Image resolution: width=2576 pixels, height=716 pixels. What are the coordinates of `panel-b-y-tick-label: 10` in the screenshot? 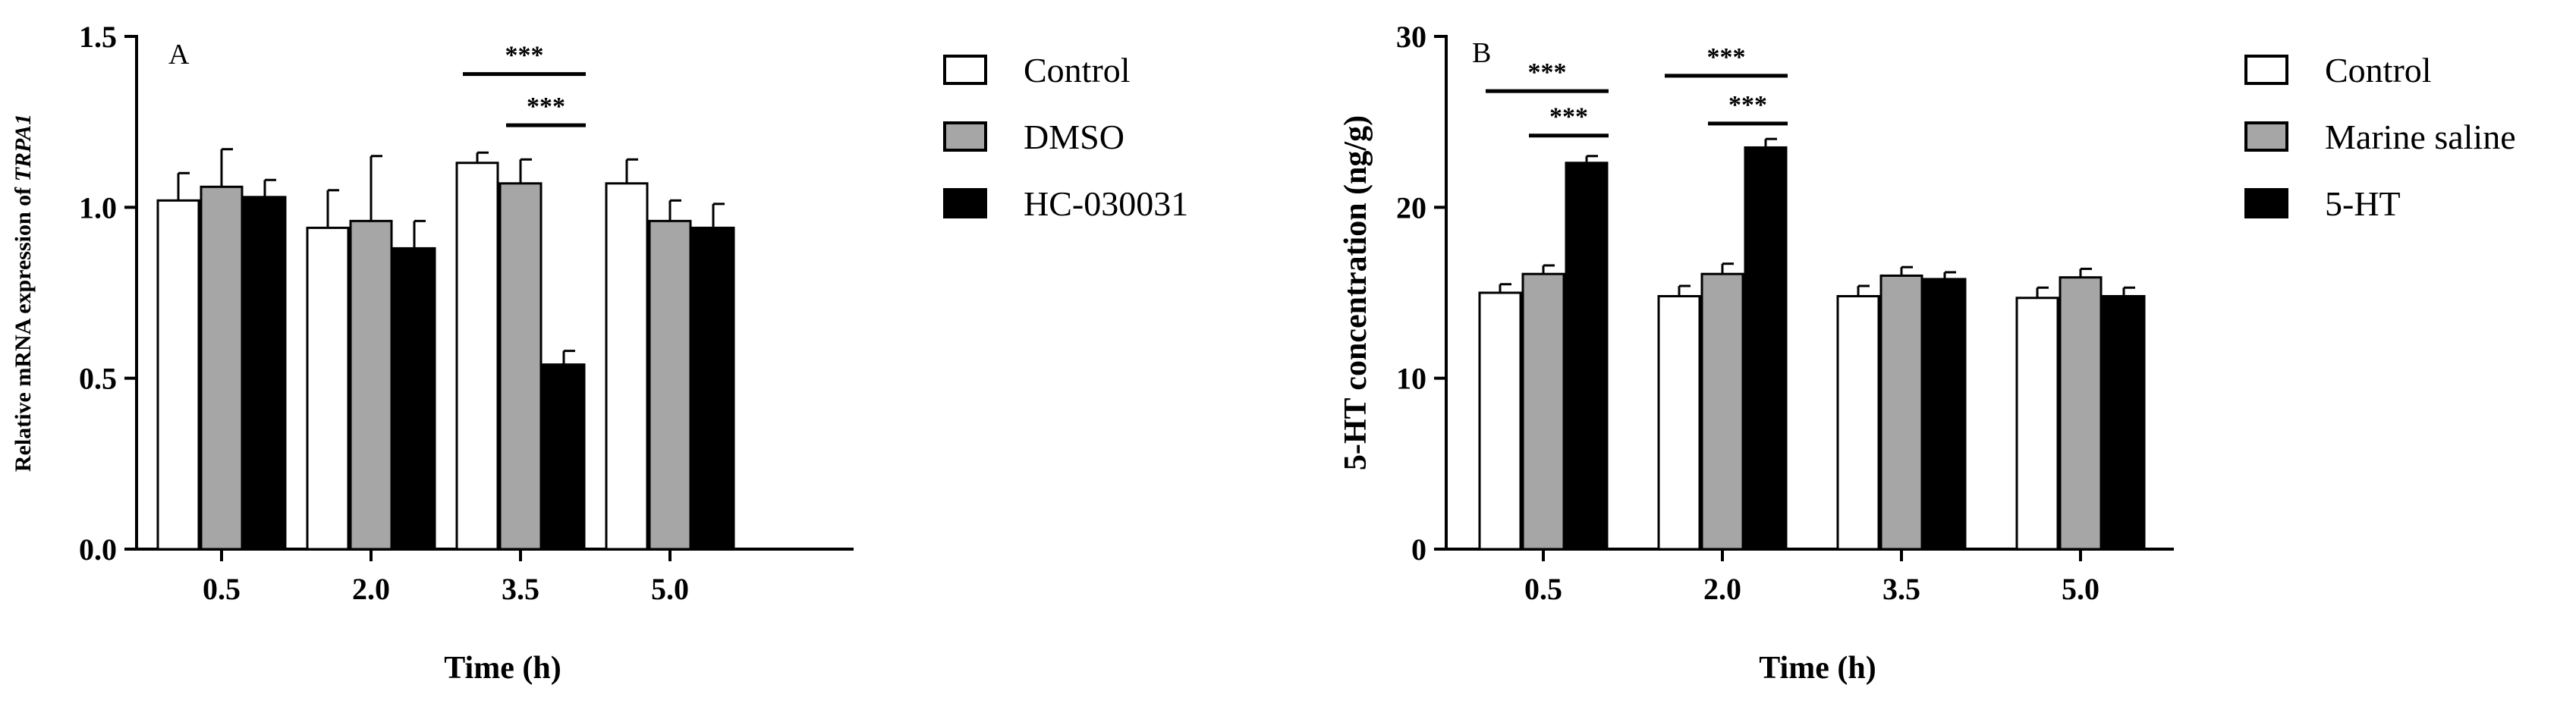 It's located at (1411, 379).